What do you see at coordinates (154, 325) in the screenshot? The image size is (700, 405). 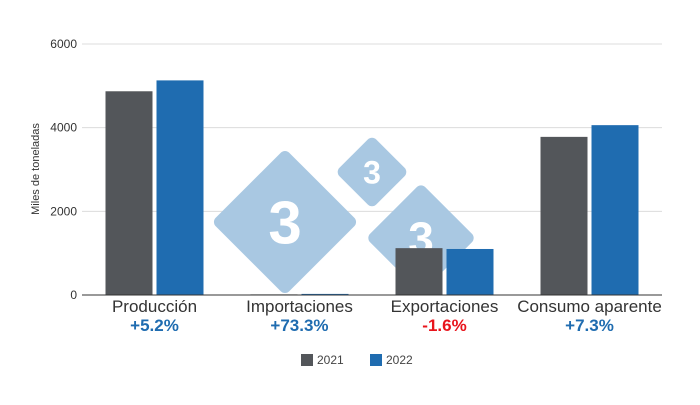 I see `change-label: +5.2%` at bounding box center [154, 325].